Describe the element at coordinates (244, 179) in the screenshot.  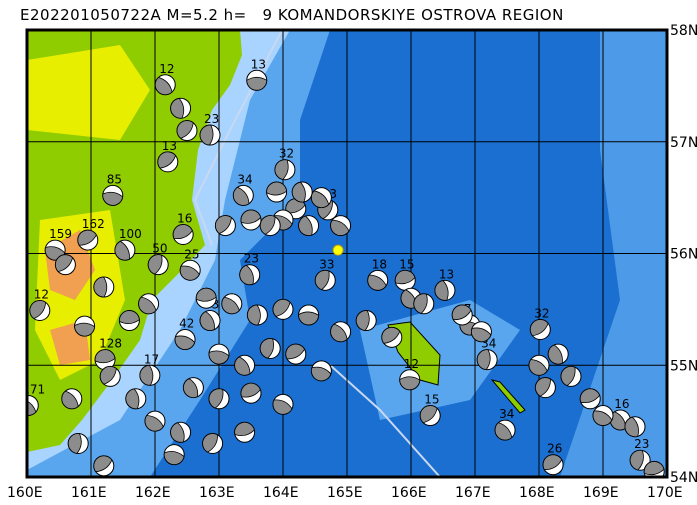
I see `depth-label: 34` at that location.